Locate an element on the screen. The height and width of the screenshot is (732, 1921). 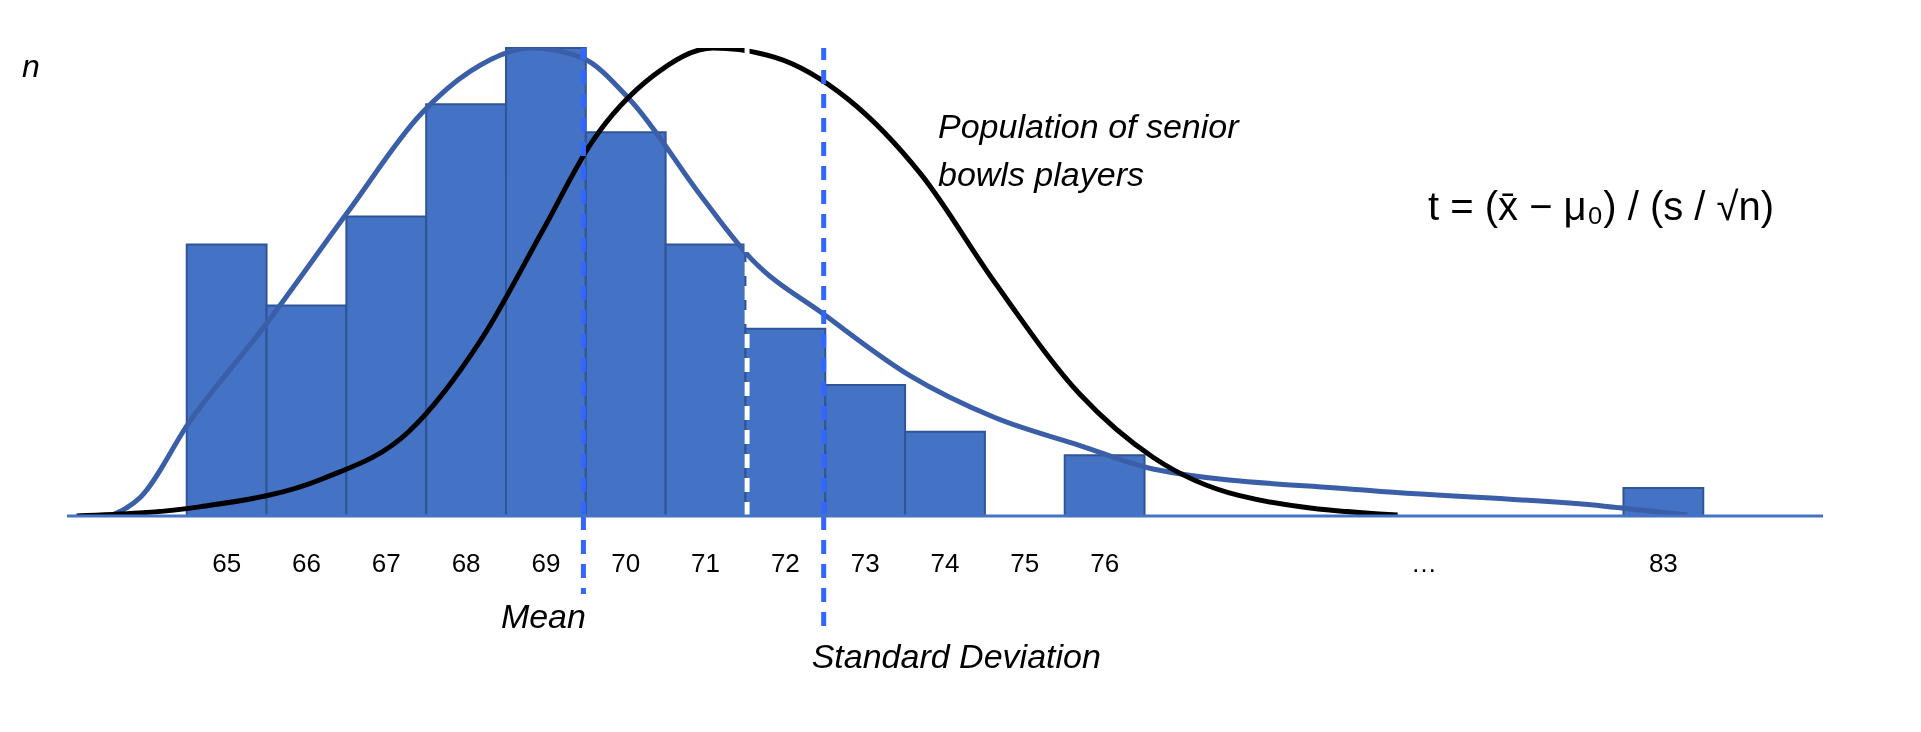
y-axis-title: n is located at coordinates (31, 66).